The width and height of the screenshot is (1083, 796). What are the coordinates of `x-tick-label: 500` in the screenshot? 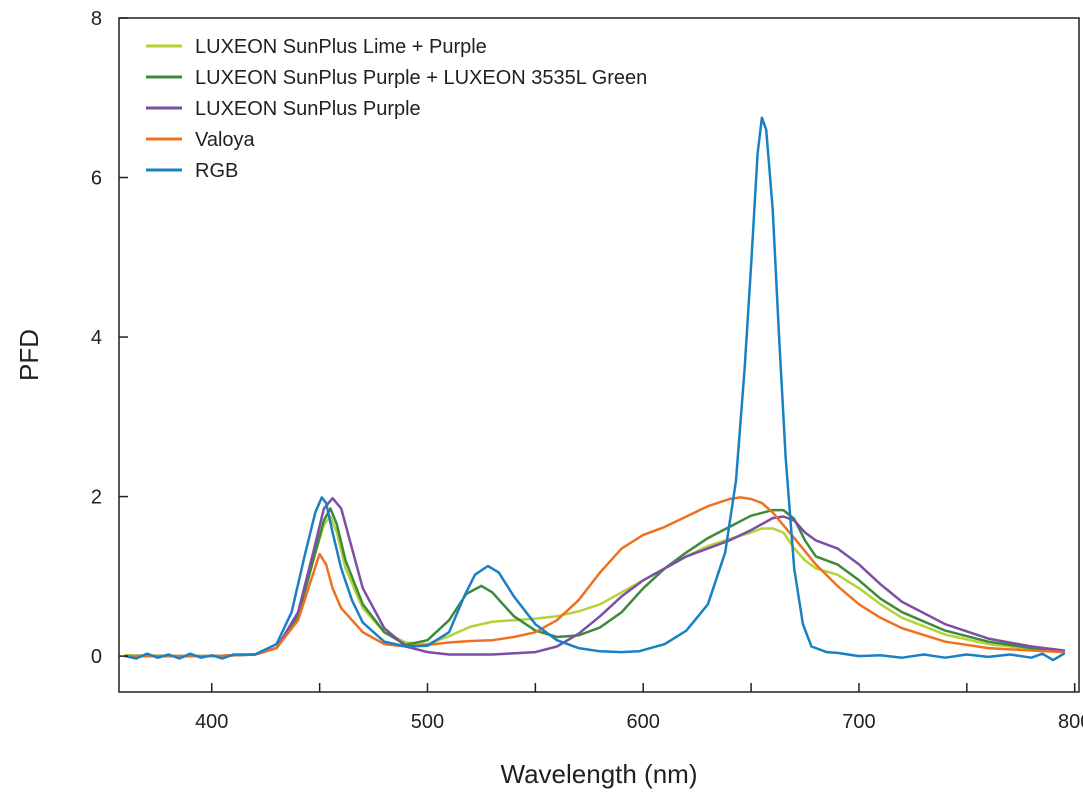 It's located at (427, 722).